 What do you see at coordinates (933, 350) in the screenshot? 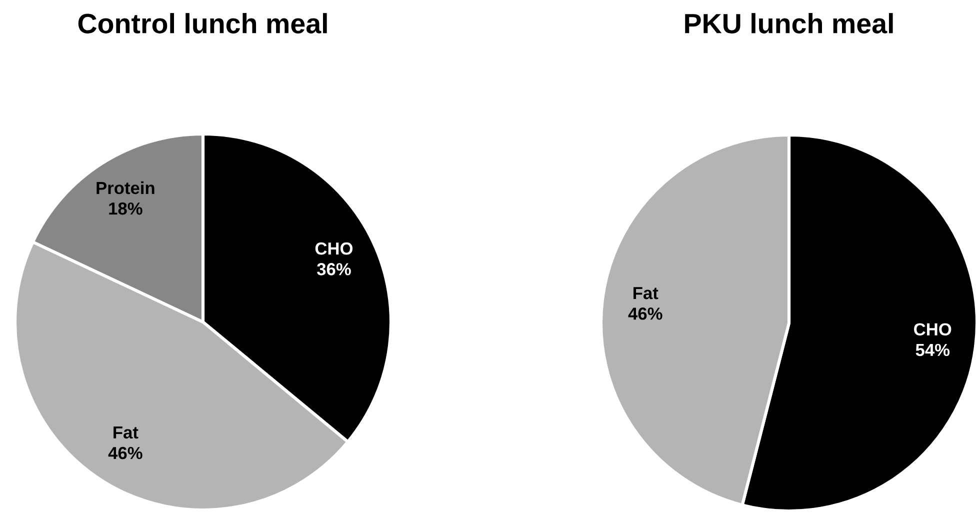
I see `data-label: 54%` at bounding box center [933, 350].